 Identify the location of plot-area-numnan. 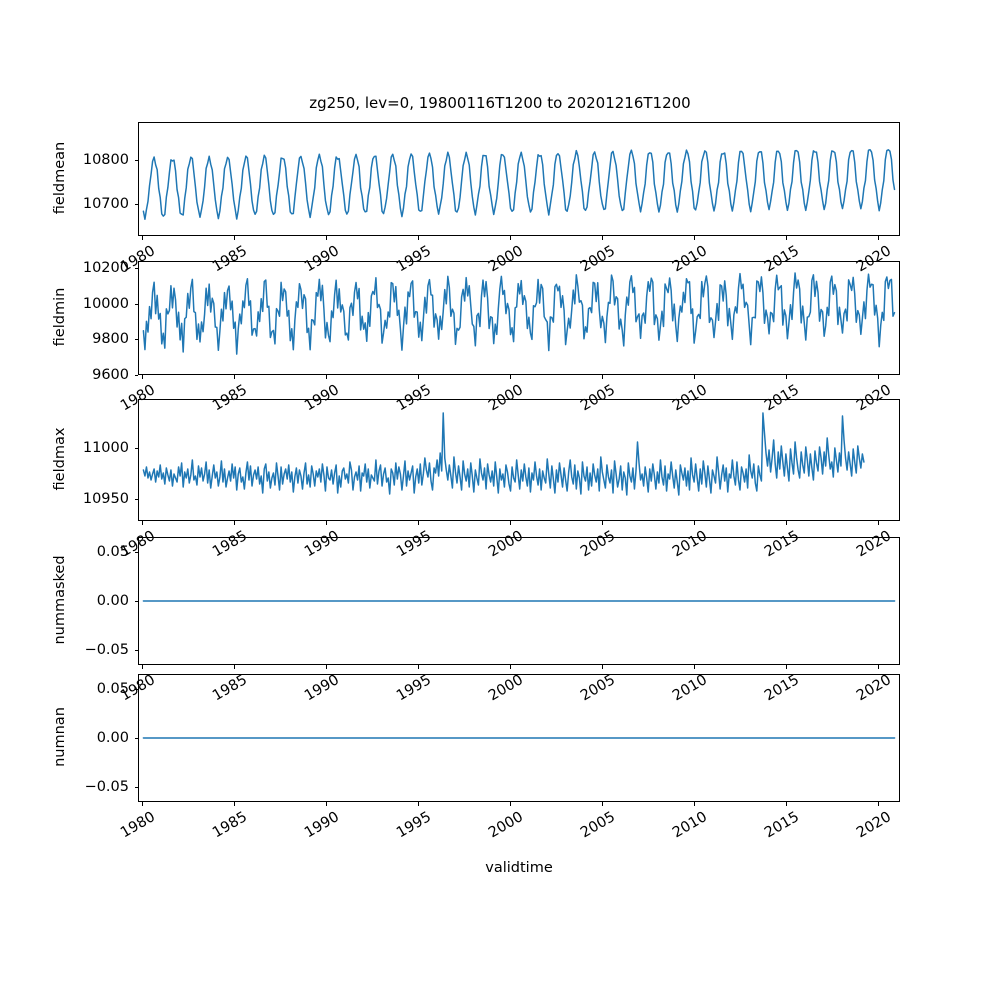
(519, 738).